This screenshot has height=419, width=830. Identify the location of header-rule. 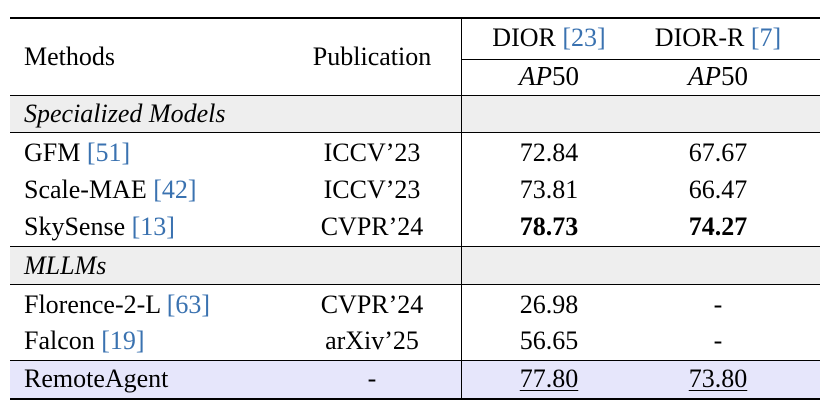
(415, 95).